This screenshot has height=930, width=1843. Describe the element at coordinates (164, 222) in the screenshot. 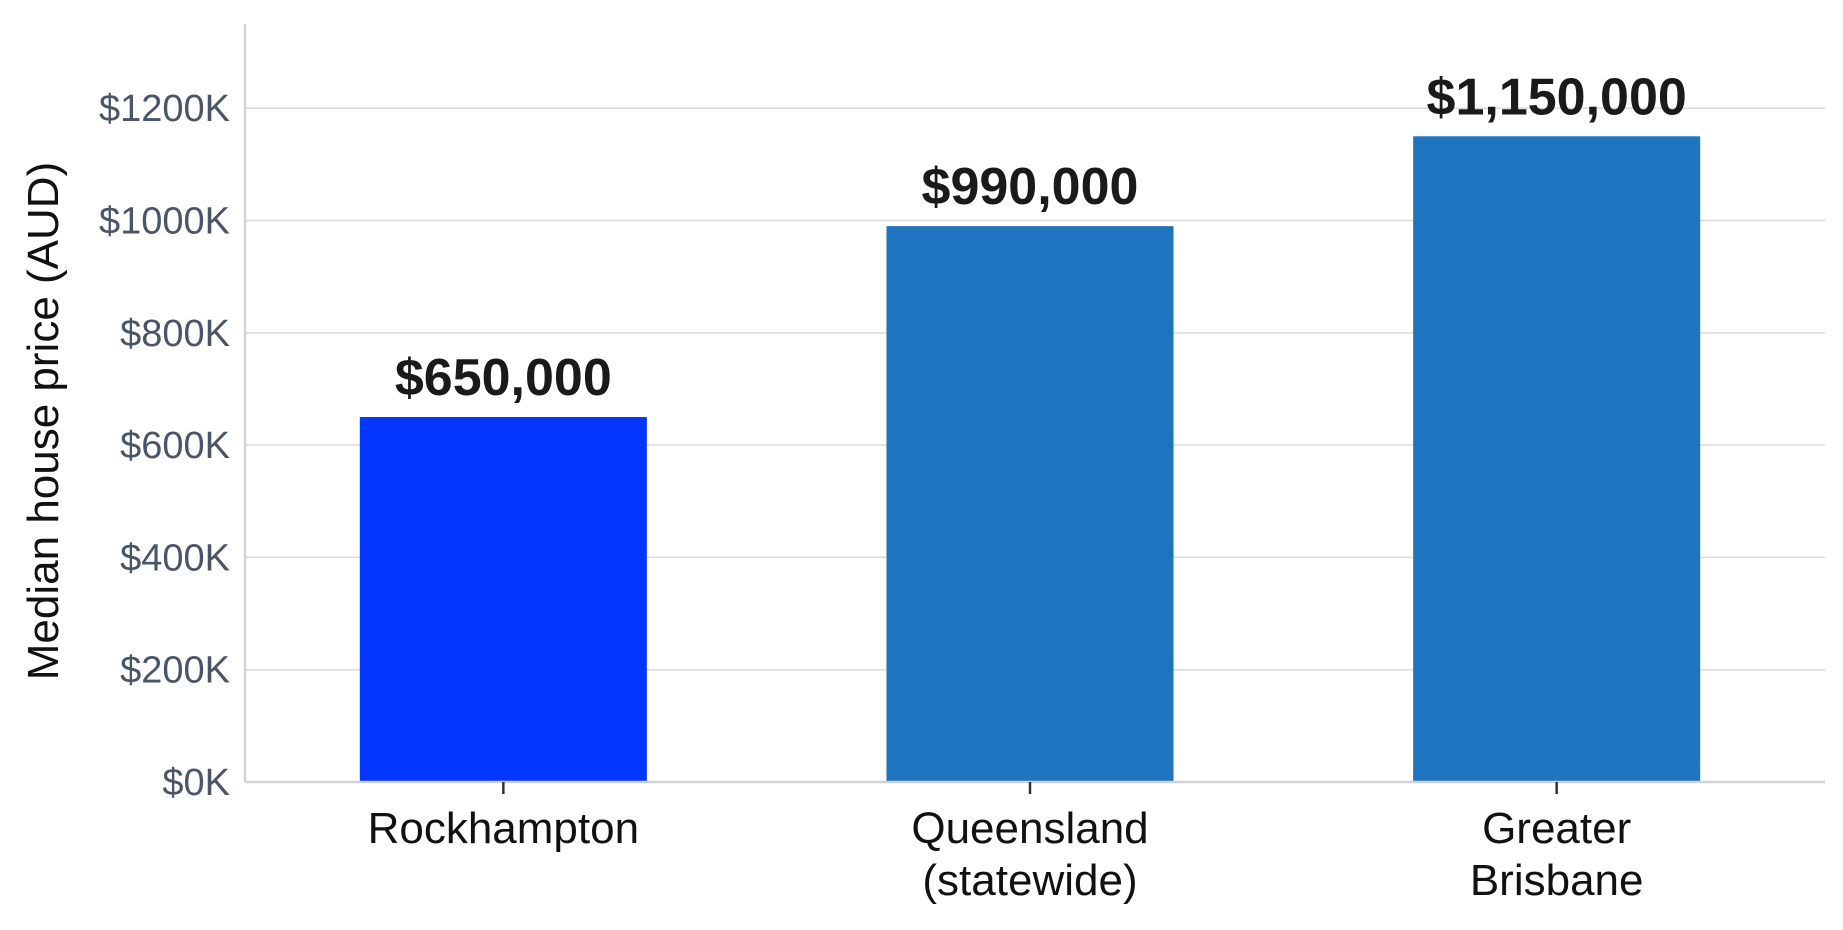

I see `y-tick-label: $1000K` at that location.